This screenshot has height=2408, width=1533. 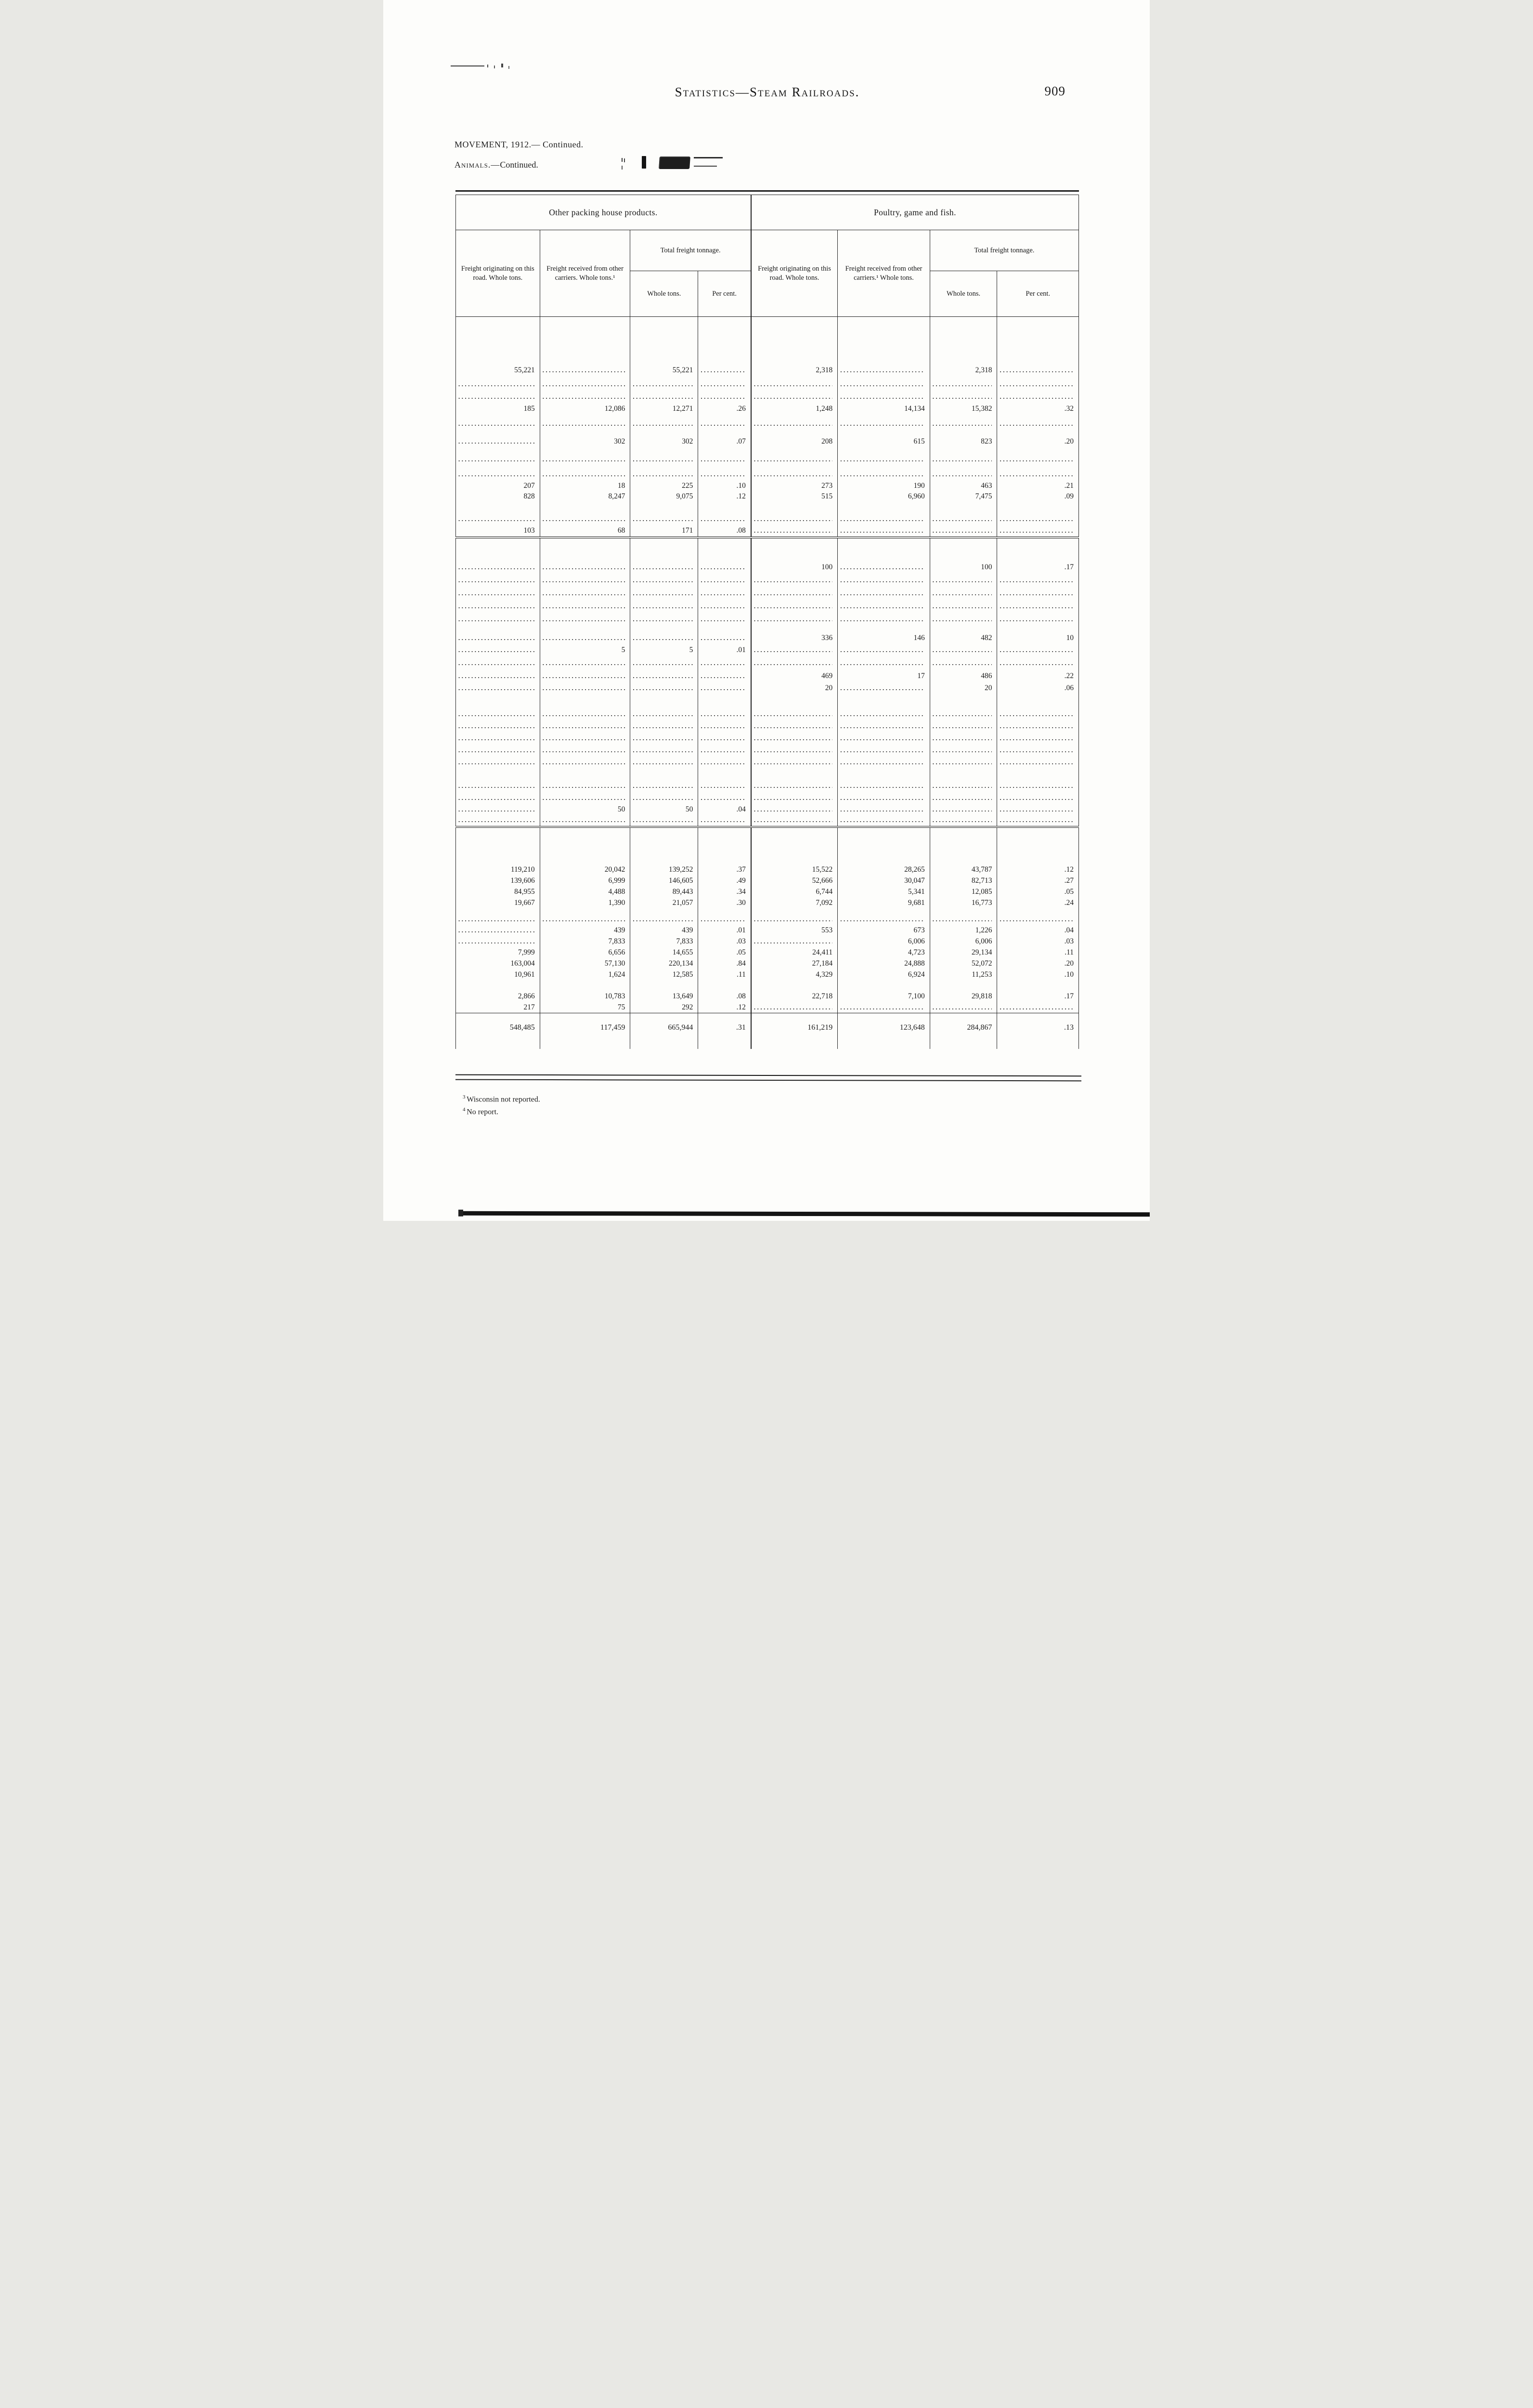 I want to click on table-cell: 220,134, so click(x=664, y=963).